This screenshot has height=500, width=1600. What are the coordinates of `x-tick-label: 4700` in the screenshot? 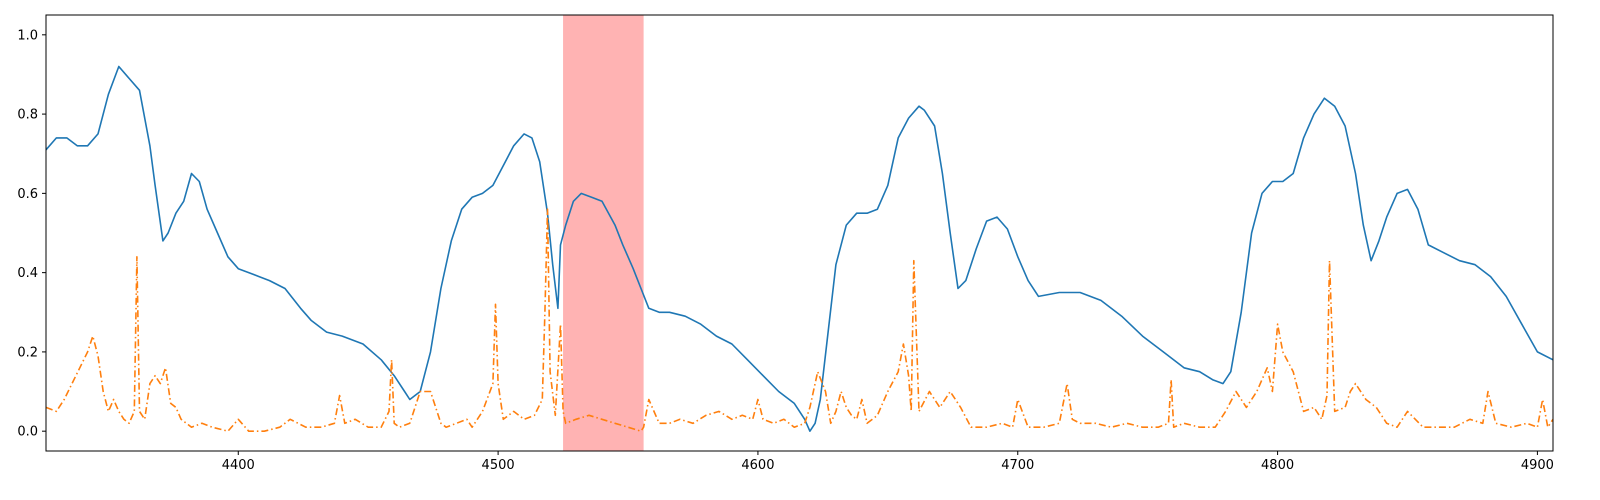 It's located at (1017, 465).